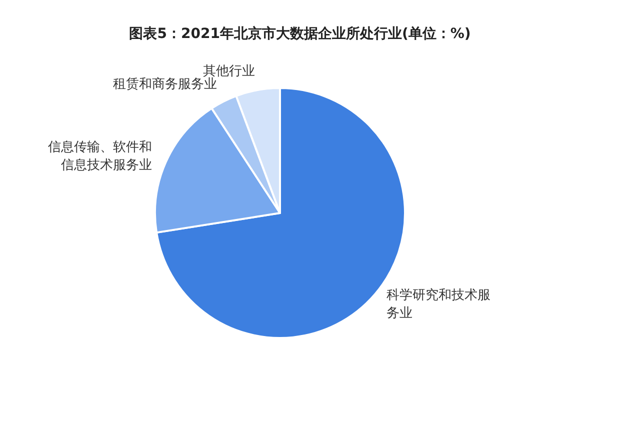 The width and height of the screenshot is (617, 427). I want to click on slice-label: 信息传输、软件和信息技术服务业, so click(100, 157).